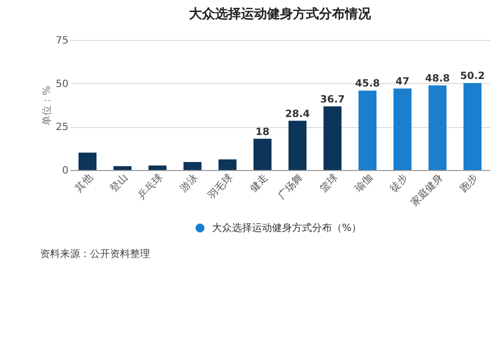  Describe the element at coordinates (280, 14) in the screenshot. I see `chart-title: 大众选择运动健身方式分布情况` at that location.